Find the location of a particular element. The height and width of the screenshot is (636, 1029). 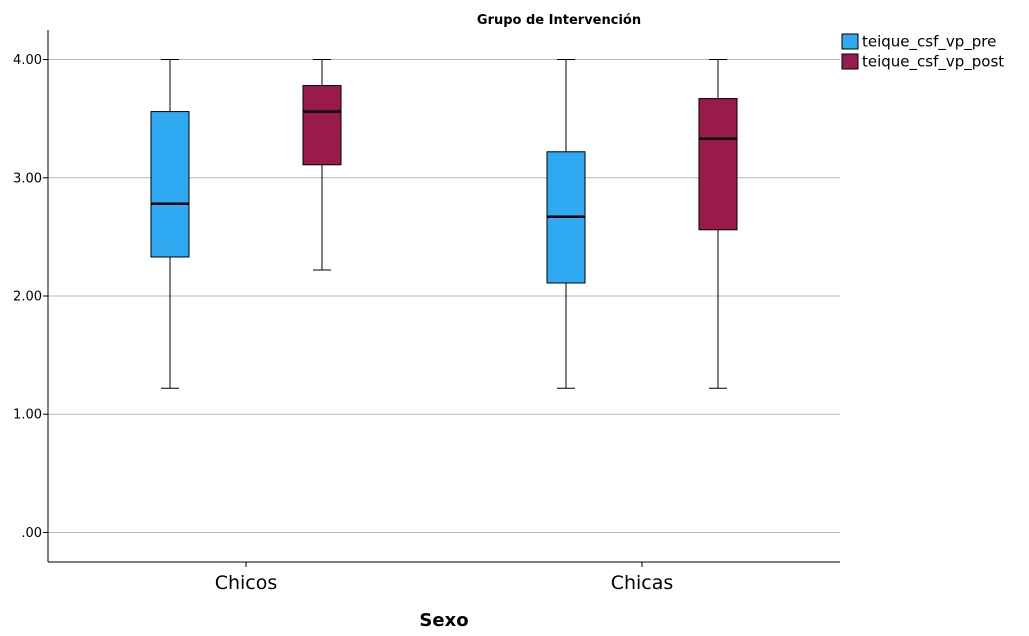

y-tick-label: 2.00 is located at coordinates (27, 297).